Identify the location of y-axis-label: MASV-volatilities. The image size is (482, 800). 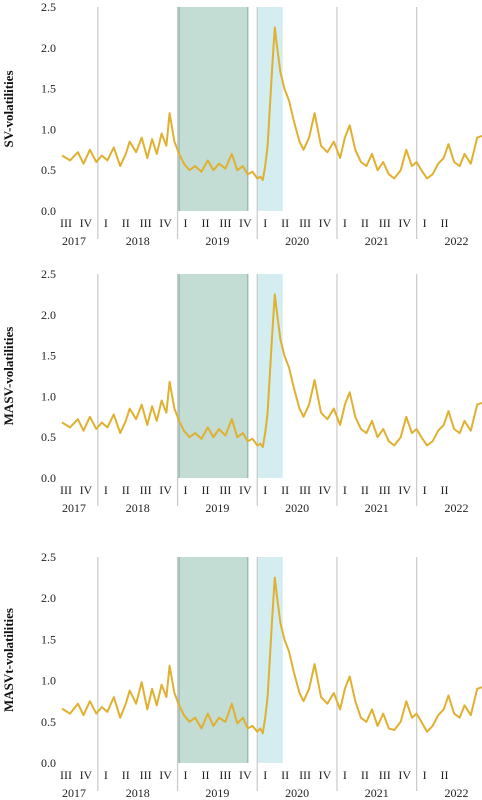
(8, 376).